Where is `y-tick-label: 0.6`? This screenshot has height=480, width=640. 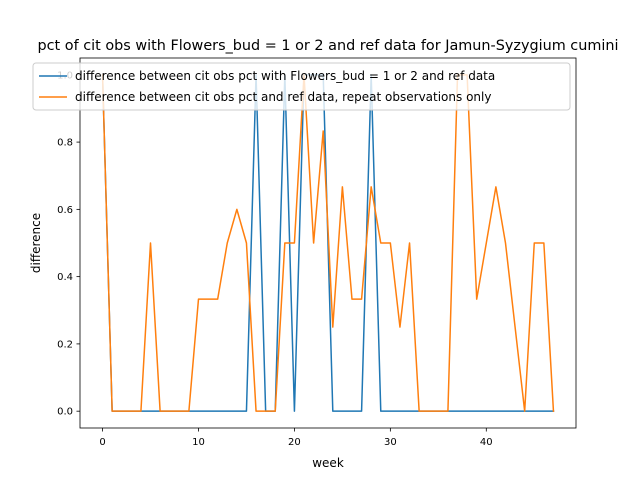 y-tick-label: 0.6 is located at coordinates (65, 210).